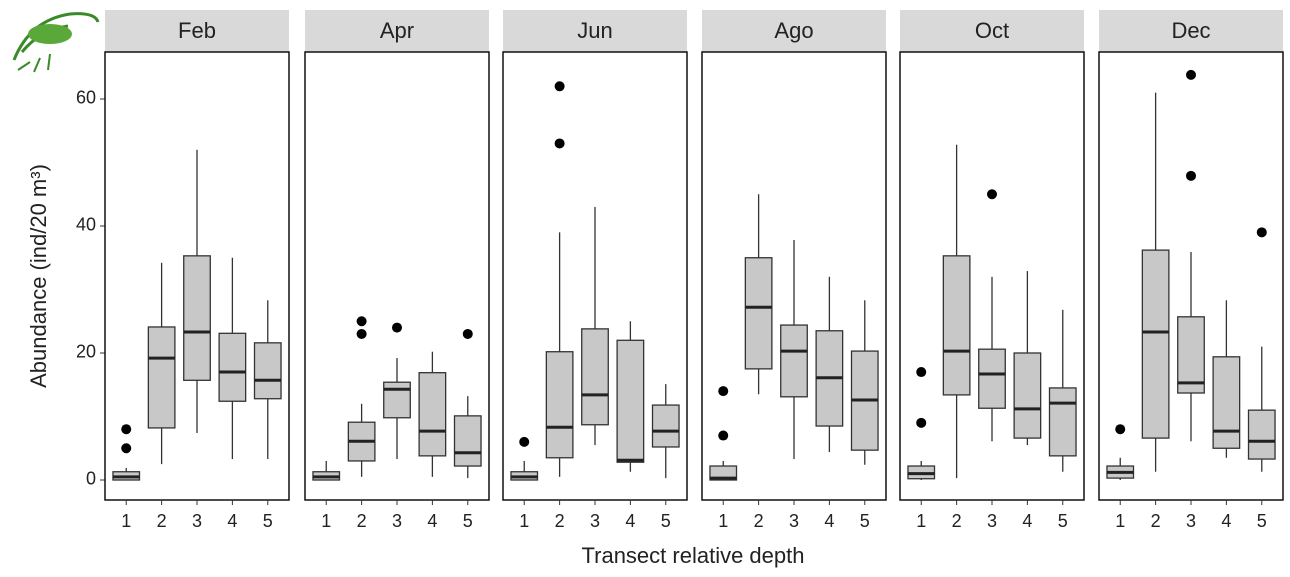 This screenshot has width=1290, height=577. Describe the element at coordinates (56, 42) in the screenshot. I see `logo` at that location.